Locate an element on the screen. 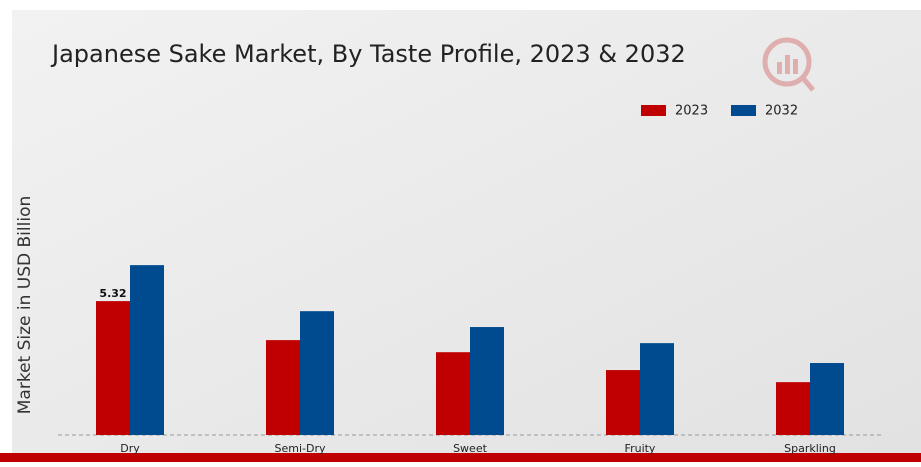  bottom-band is located at coordinates (460, 457).